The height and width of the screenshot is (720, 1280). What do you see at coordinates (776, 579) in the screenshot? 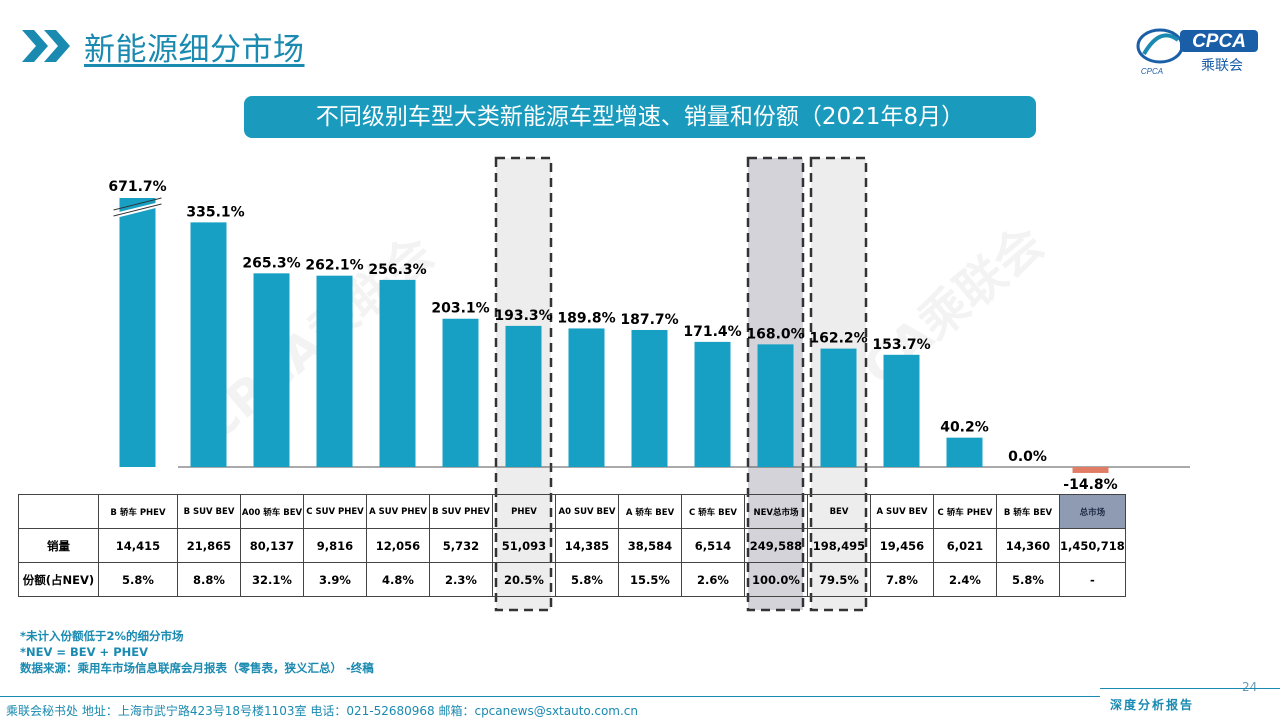
I see `table-cell: 100.0%` at bounding box center [776, 579].